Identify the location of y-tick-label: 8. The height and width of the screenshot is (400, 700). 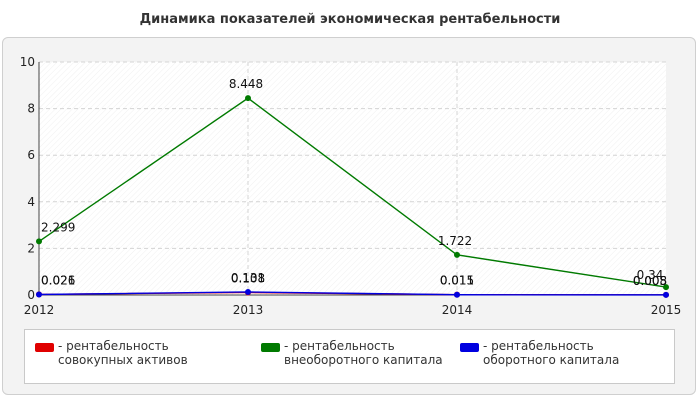
(31, 109).